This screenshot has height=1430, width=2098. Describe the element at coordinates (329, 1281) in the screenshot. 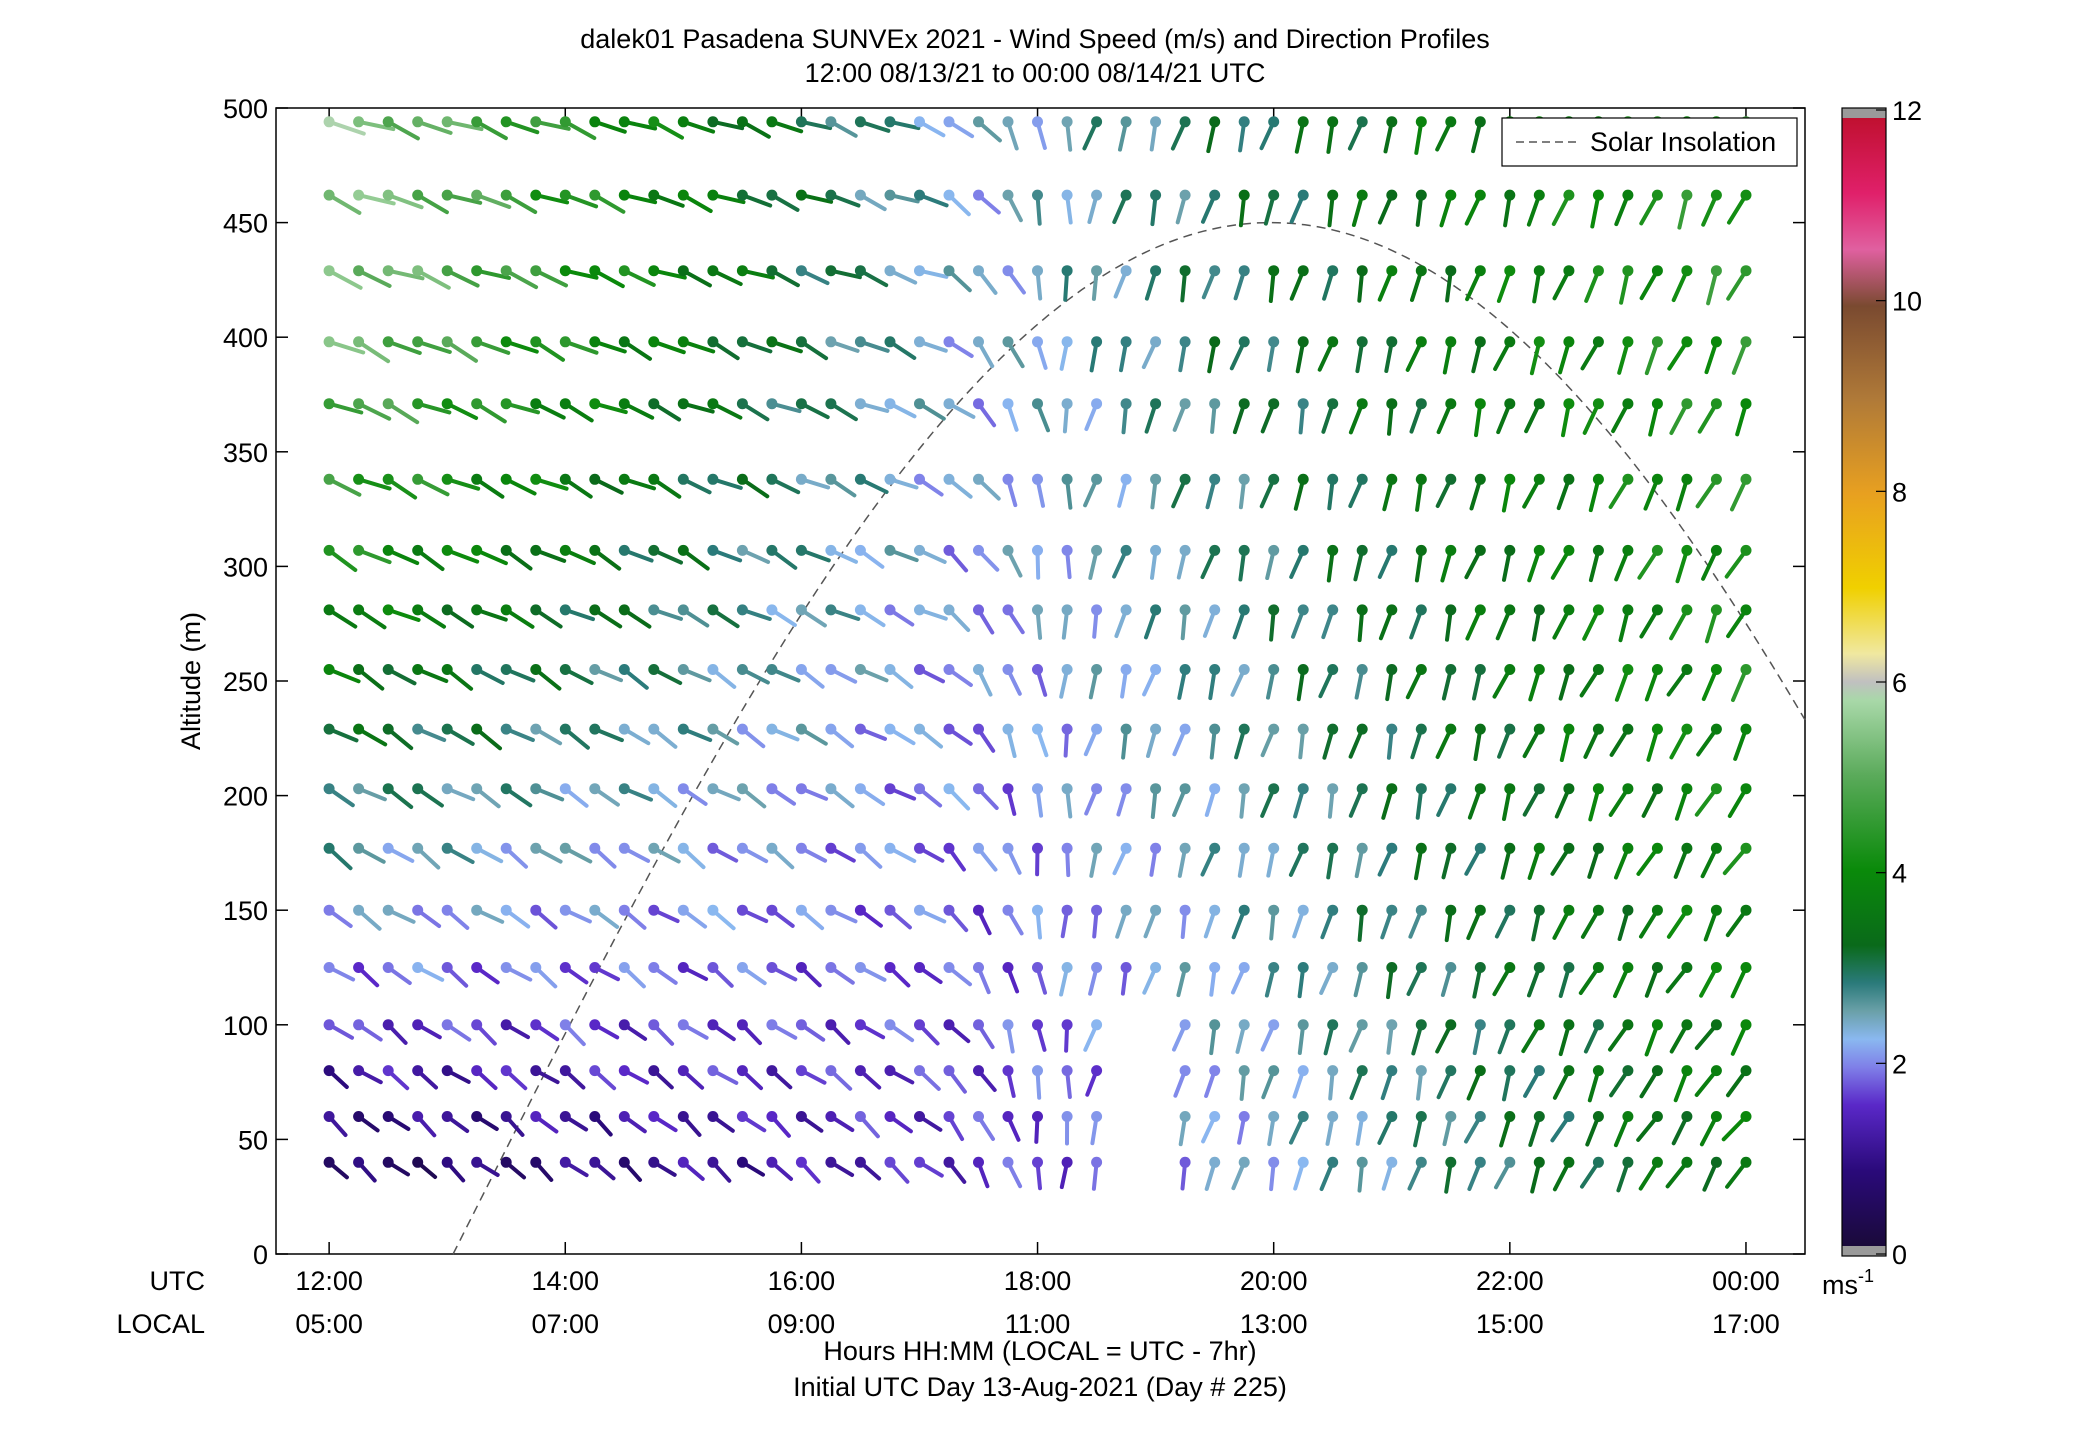

I see `x-tick-label-utc: 12:00` at that location.